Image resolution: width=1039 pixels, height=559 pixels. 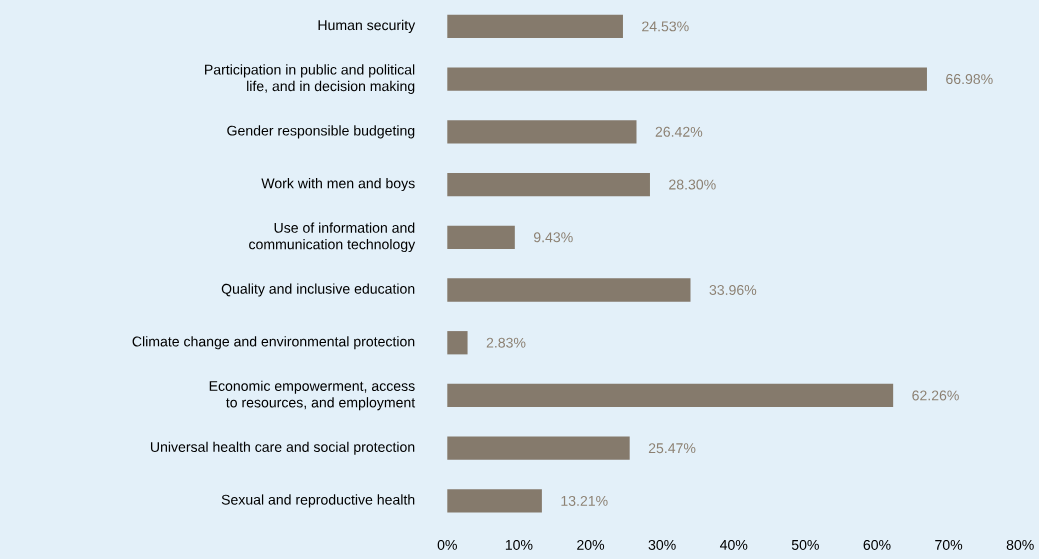 I want to click on y-tick-label: Participation in public and political life, and in decision making, so click(x=310, y=79).